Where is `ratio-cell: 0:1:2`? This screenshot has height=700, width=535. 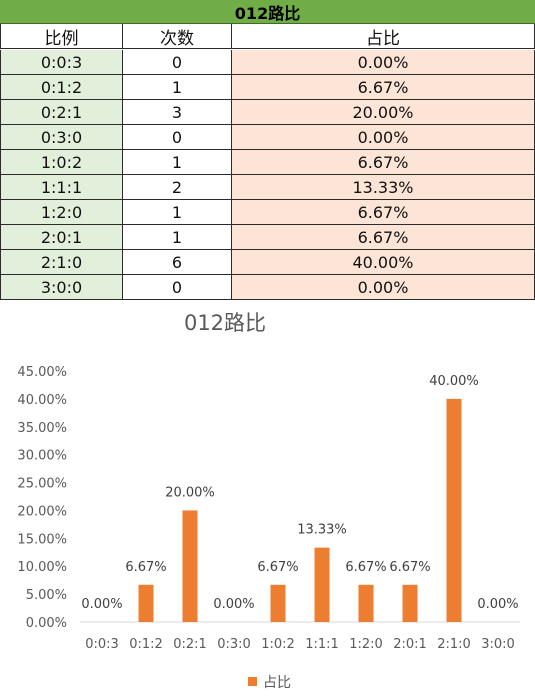 ratio-cell: 0:1:2 is located at coordinates (61, 87).